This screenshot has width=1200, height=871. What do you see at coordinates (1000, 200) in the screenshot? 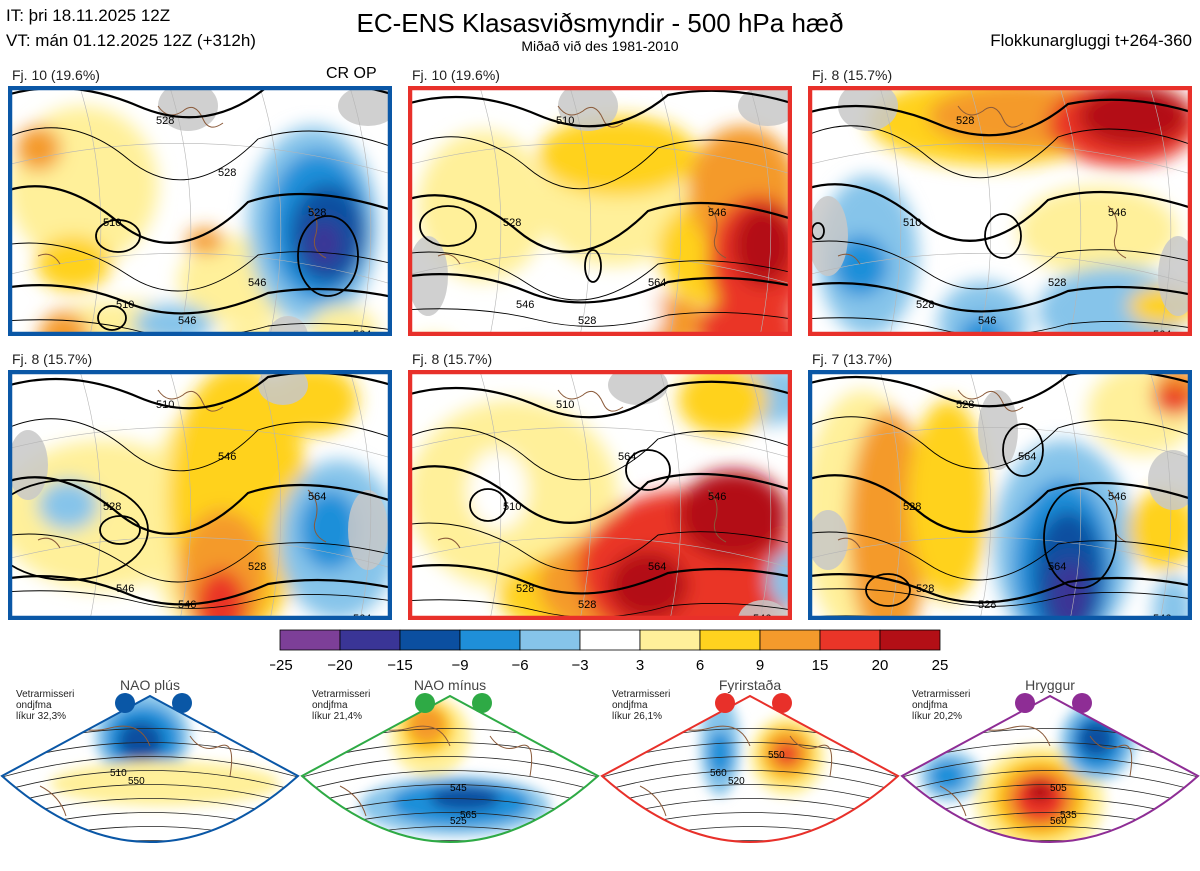
I see `cluster-panel-3: Fj. 8 (15.7%) 528 510 528 546 528 546 564` at bounding box center [1000, 200].